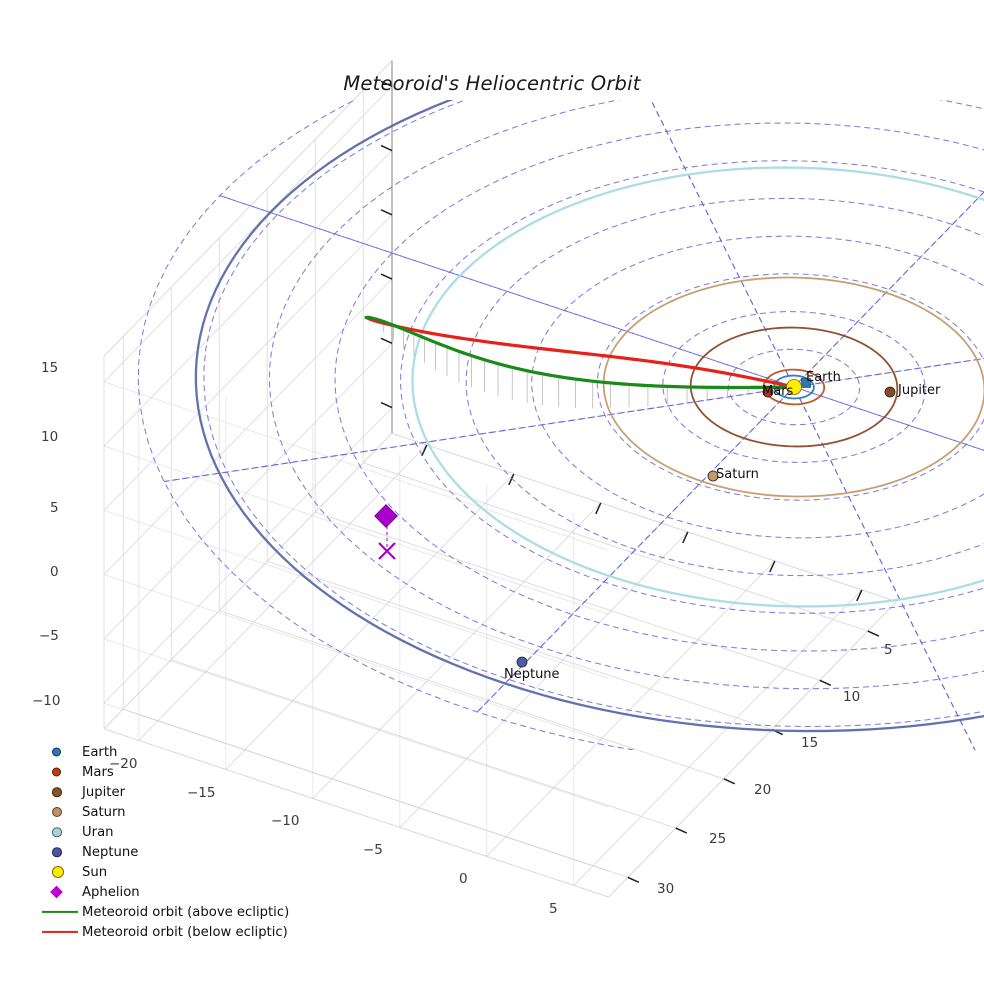 The width and height of the screenshot is (984, 984). I want to click on legend-label: Uran, so click(98, 832).